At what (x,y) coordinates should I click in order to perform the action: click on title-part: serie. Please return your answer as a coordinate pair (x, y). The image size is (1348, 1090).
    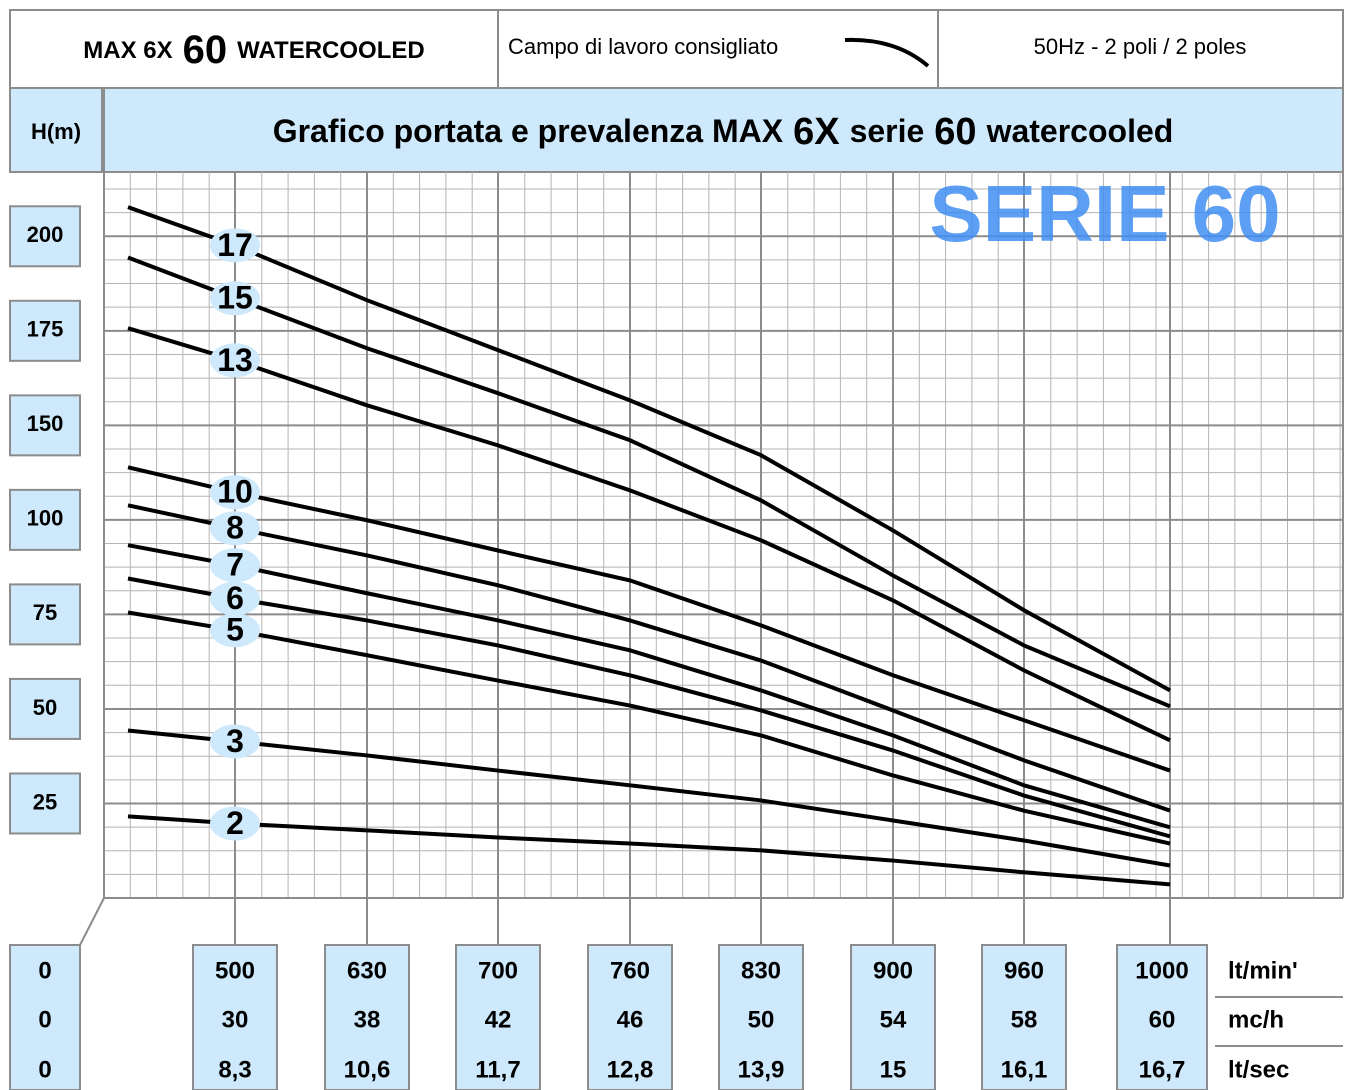
    Looking at the image, I should click on (887, 131).